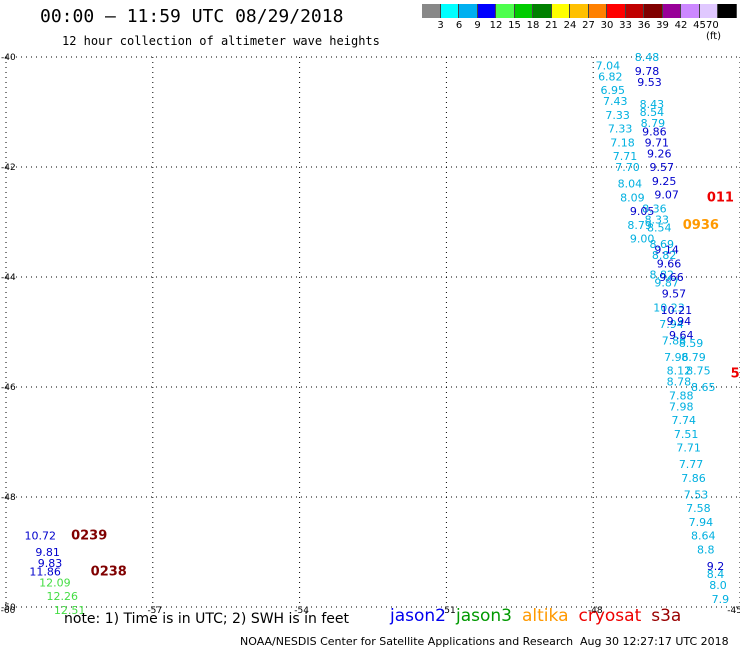 This screenshot has height=650, width=740. Describe the element at coordinates (154, 611) in the screenshot. I see `x-tick-label: -57` at that location.